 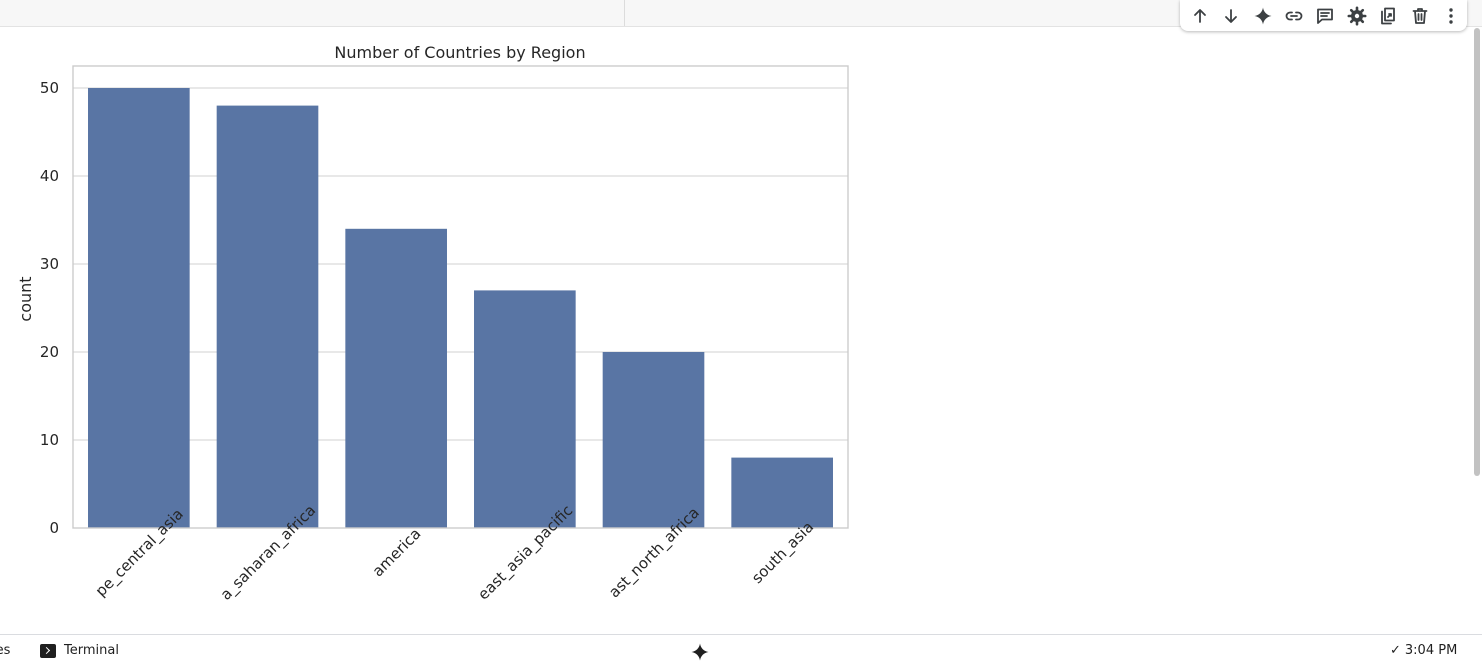 I want to click on time-label: 3:04 PM, so click(x=1431, y=650).